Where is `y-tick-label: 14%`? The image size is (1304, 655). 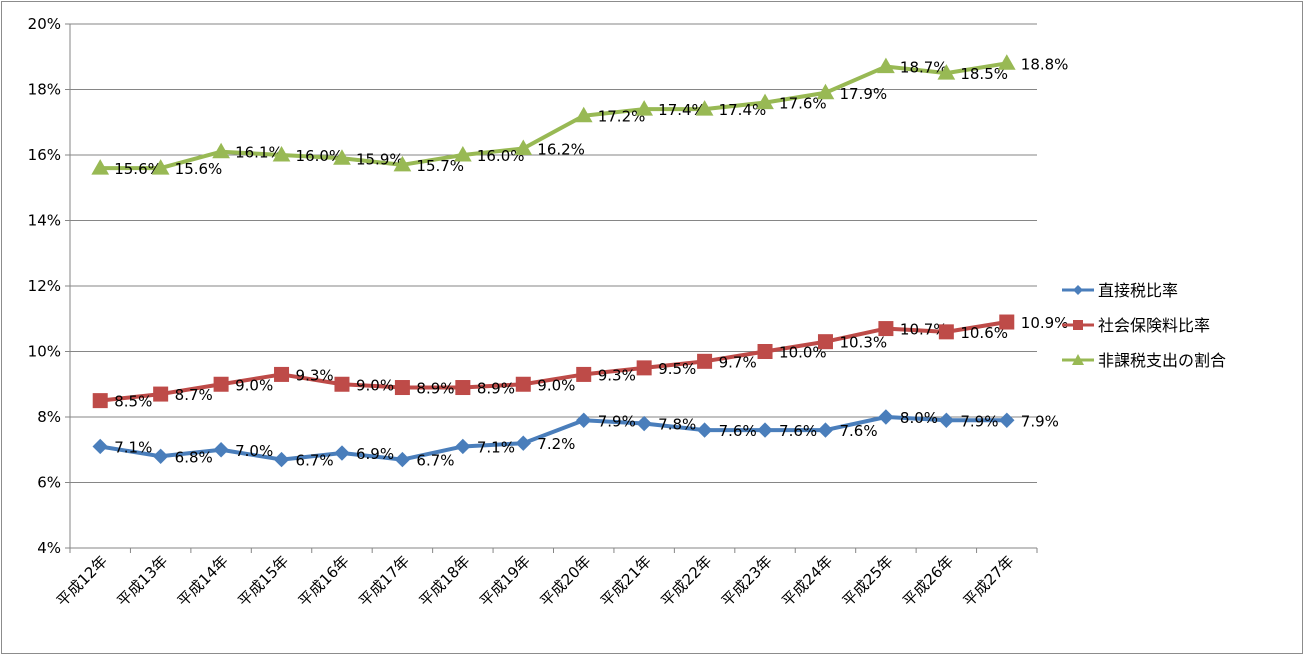 y-tick-label: 14% is located at coordinates (44, 221).